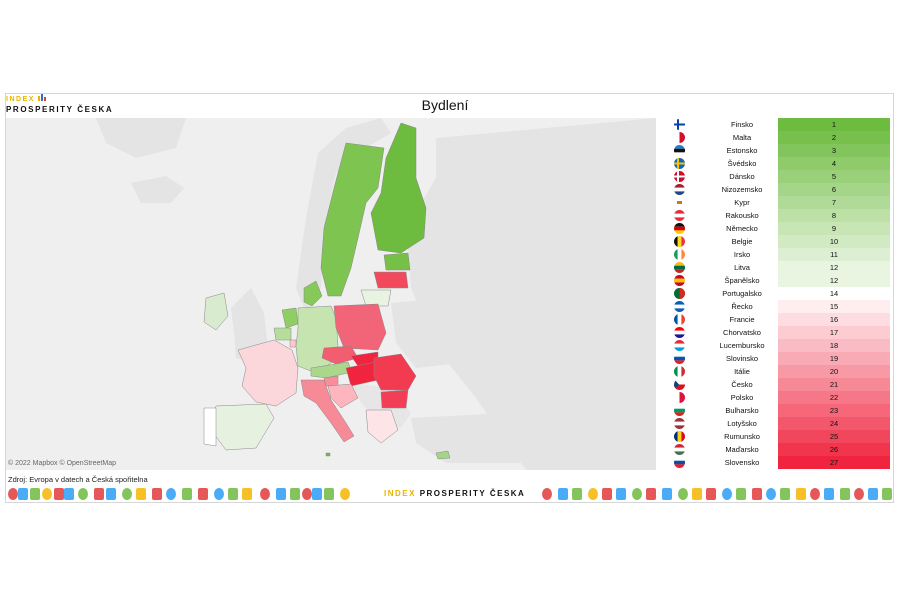 The image size is (900, 600). What do you see at coordinates (742, 202) in the screenshot?
I see `country-name: Kypr` at bounding box center [742, 202].